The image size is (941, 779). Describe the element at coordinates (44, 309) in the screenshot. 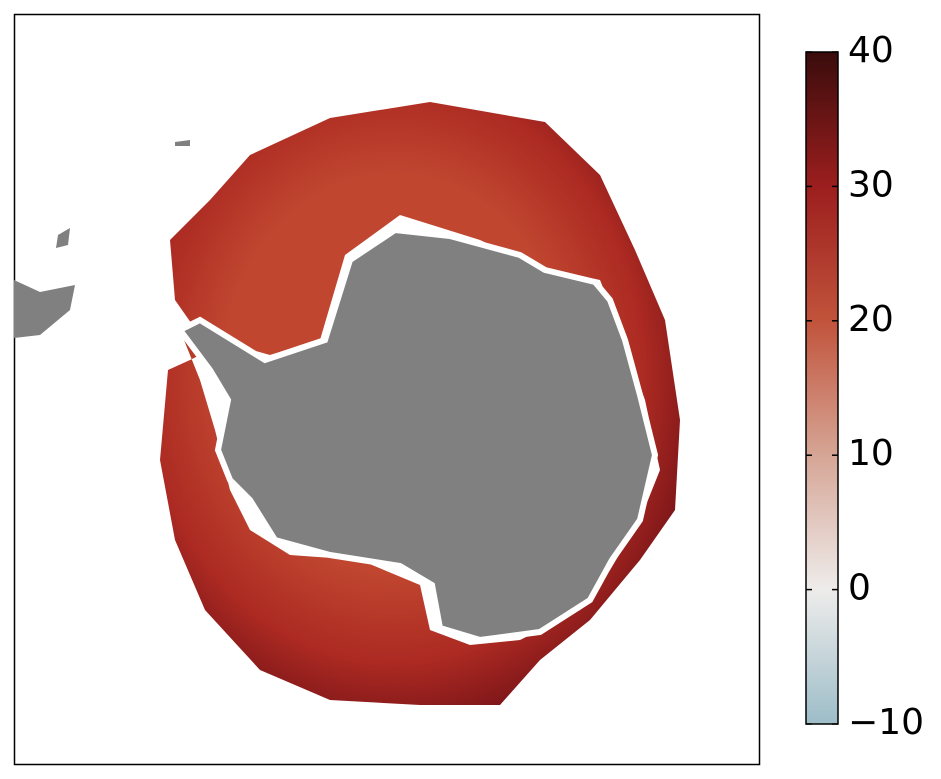

I see `south-america-tip` at that location.